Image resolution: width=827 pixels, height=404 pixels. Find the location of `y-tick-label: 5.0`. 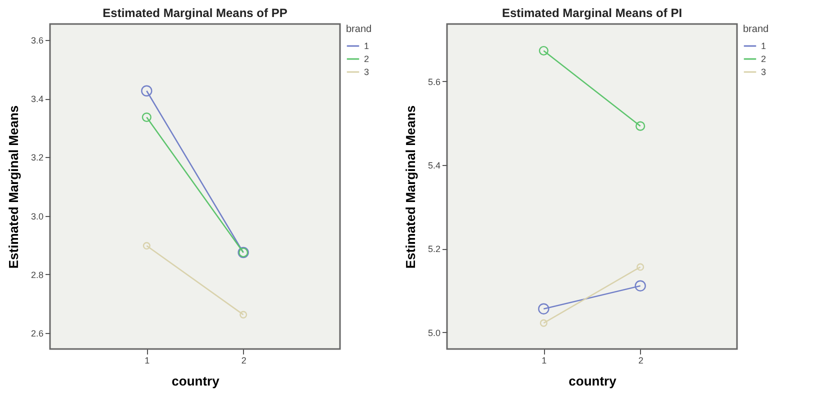

y-tick-label: 5.0 is located at coordinates (434, 333).